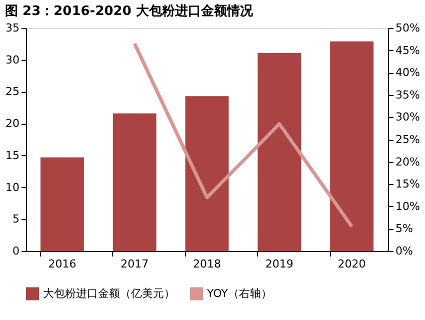 The width and height of the screenshot is (425, 320). What do you see at coordinates (408, 206) in the screenshot?
I see `y2-tick-label: 10%` at bounding box center [408, 206].